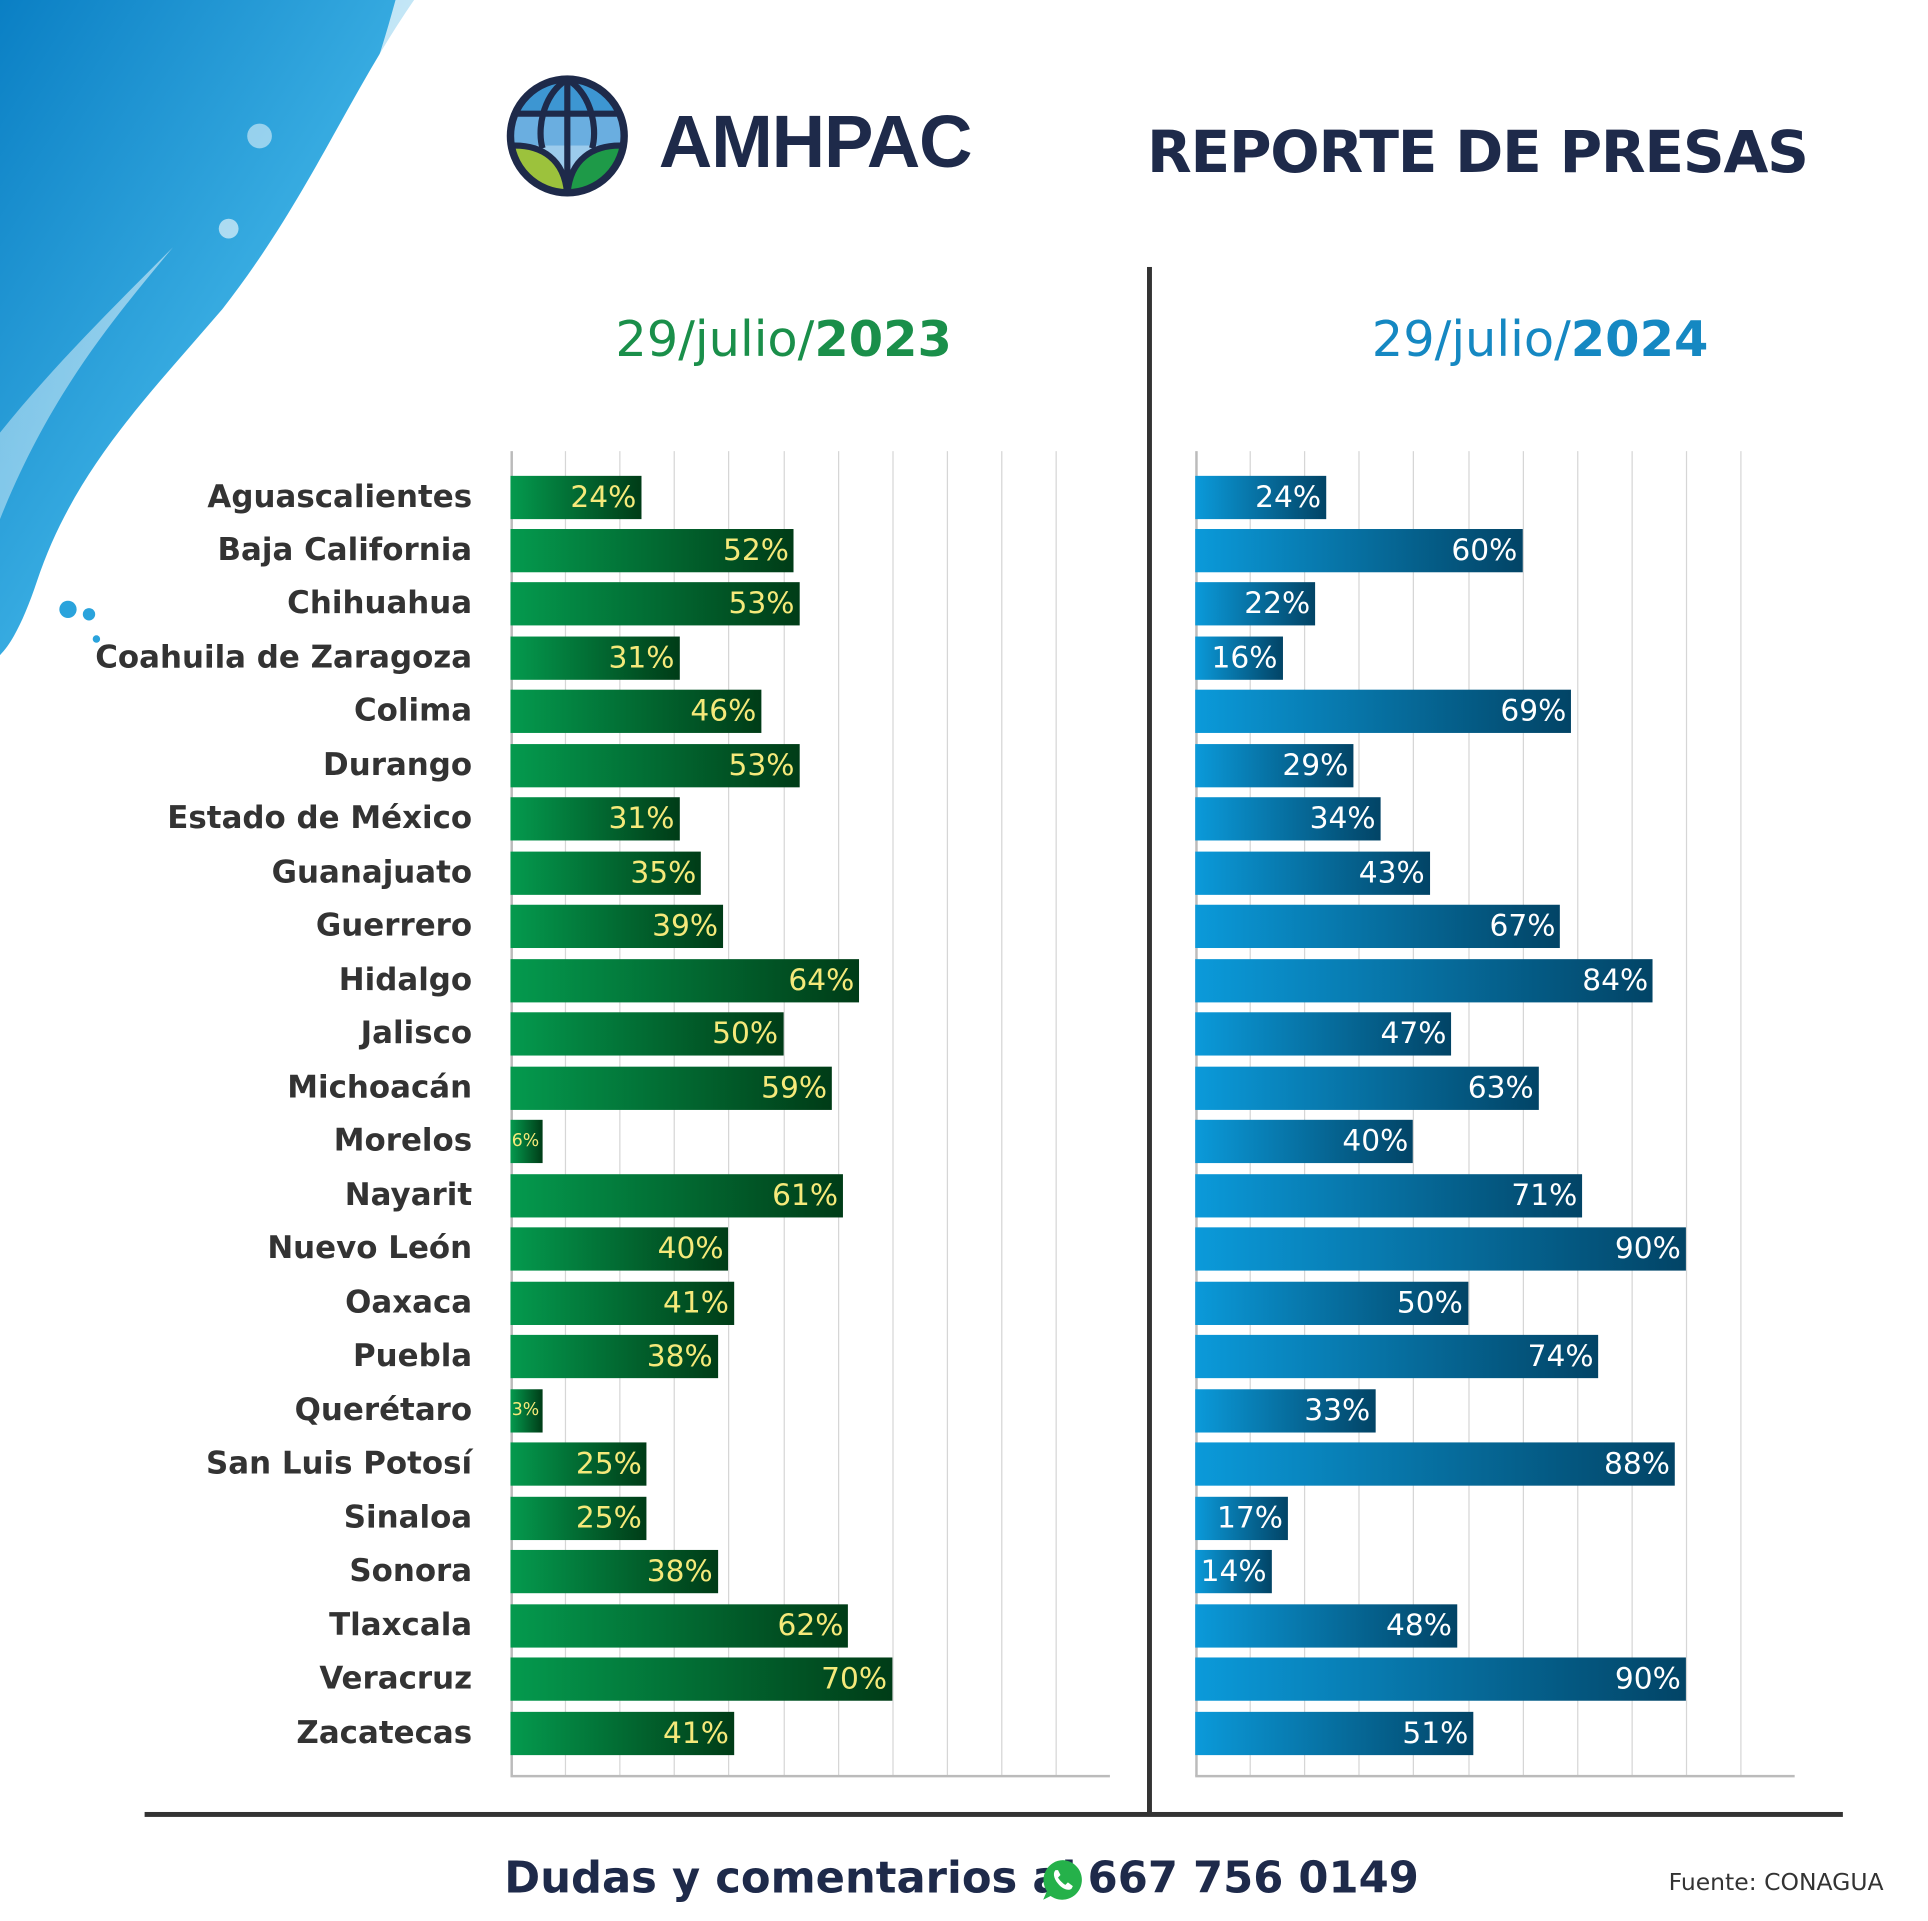 This screenshot has height=1921, width=1928. What do you see at coordinates (398, 764) in the screenshot?
I see `category-label: Durango` at bounding box center [398, 764].